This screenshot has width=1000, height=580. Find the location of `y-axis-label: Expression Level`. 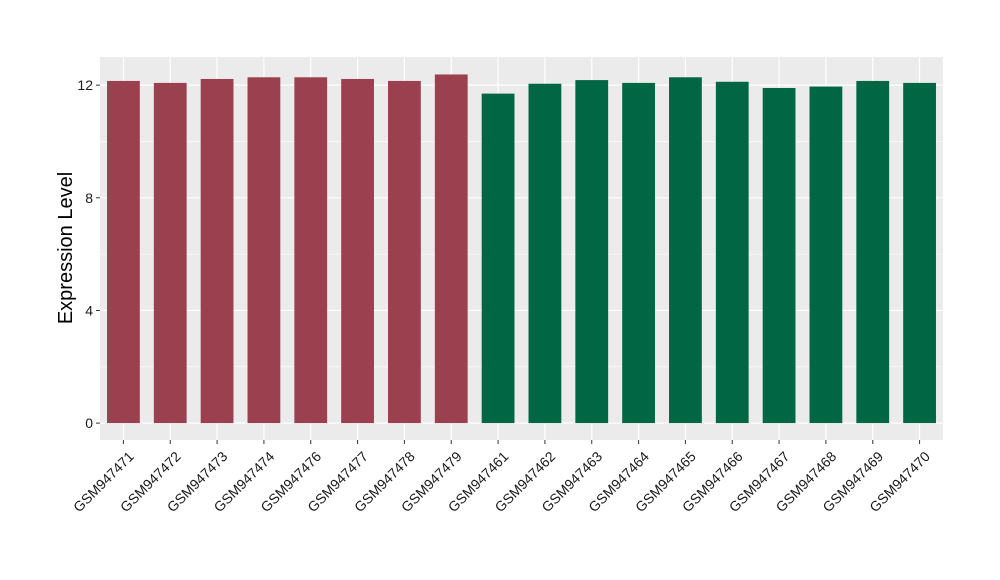

y-axis-label: Expression Level is located at coordinates (66, 248).